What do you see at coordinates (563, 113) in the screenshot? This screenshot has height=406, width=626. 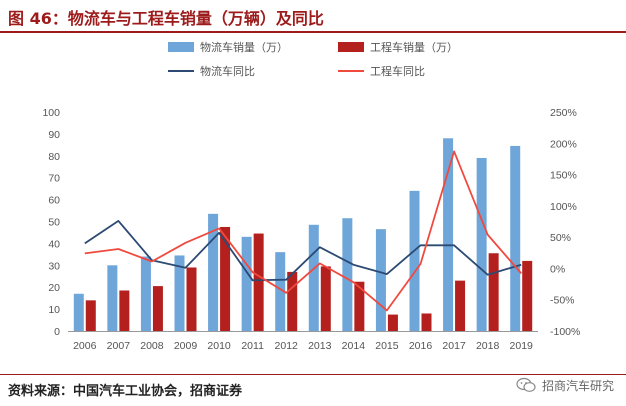 I see `right-tick-7: 250%` at bounding box center [563, 113].